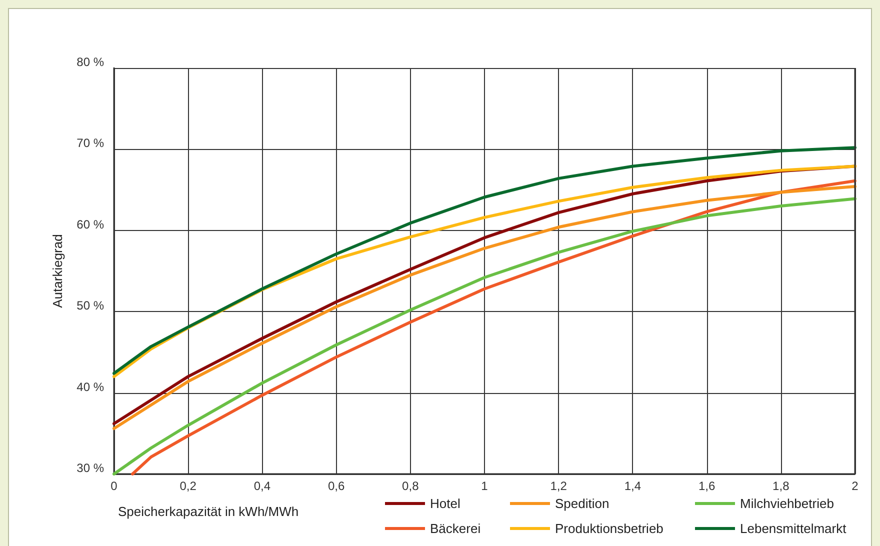 The height and width of the screenshot is (546, 880). What do you see at coordinates (609, 528) in the screenshot?
I see `legend-label: Produktionsbetrieb` at bounding box center [609, 528].